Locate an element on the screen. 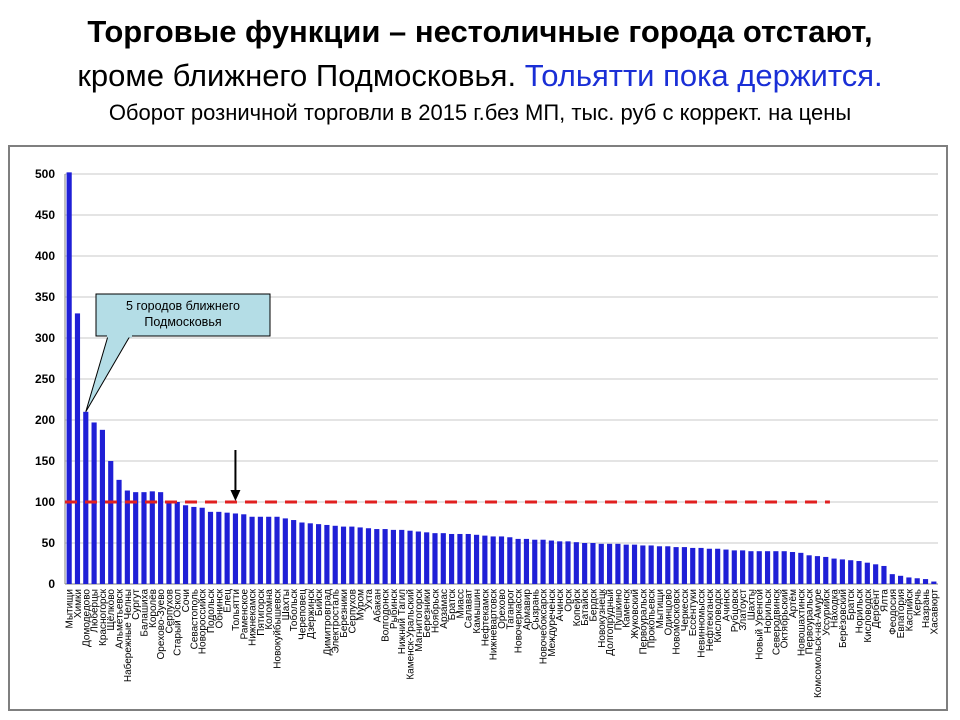 This screenshot has height=720, width=960. x-tick-label: Камышин is located at coordinates (477, 611).